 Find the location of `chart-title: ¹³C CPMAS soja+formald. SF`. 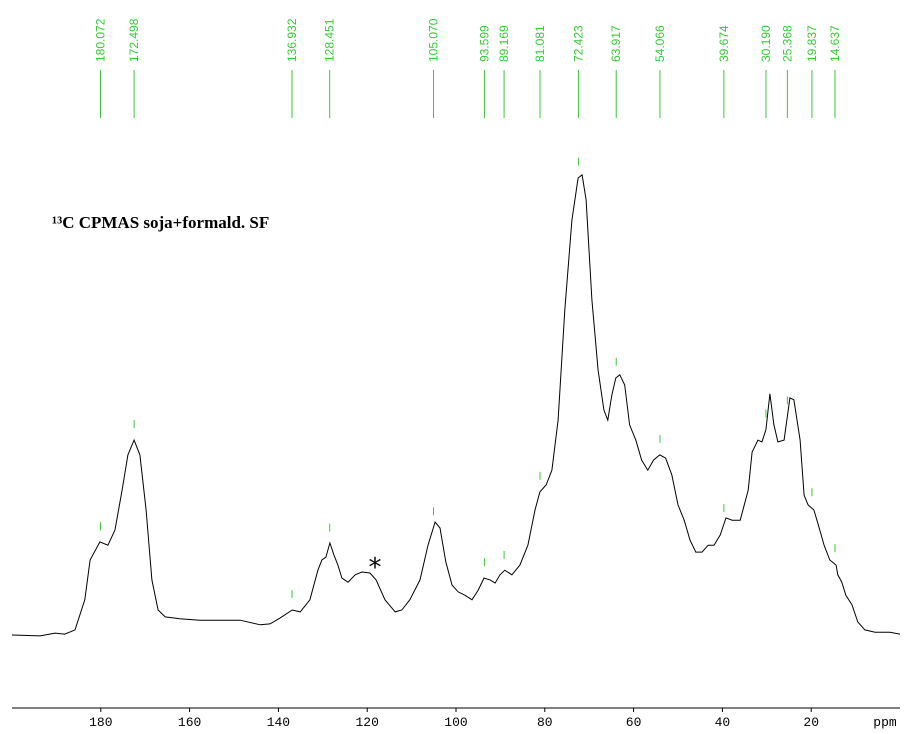

chart-title: ¹³C CPMAS soja+formald. SF is located at coordinates (160, 222).